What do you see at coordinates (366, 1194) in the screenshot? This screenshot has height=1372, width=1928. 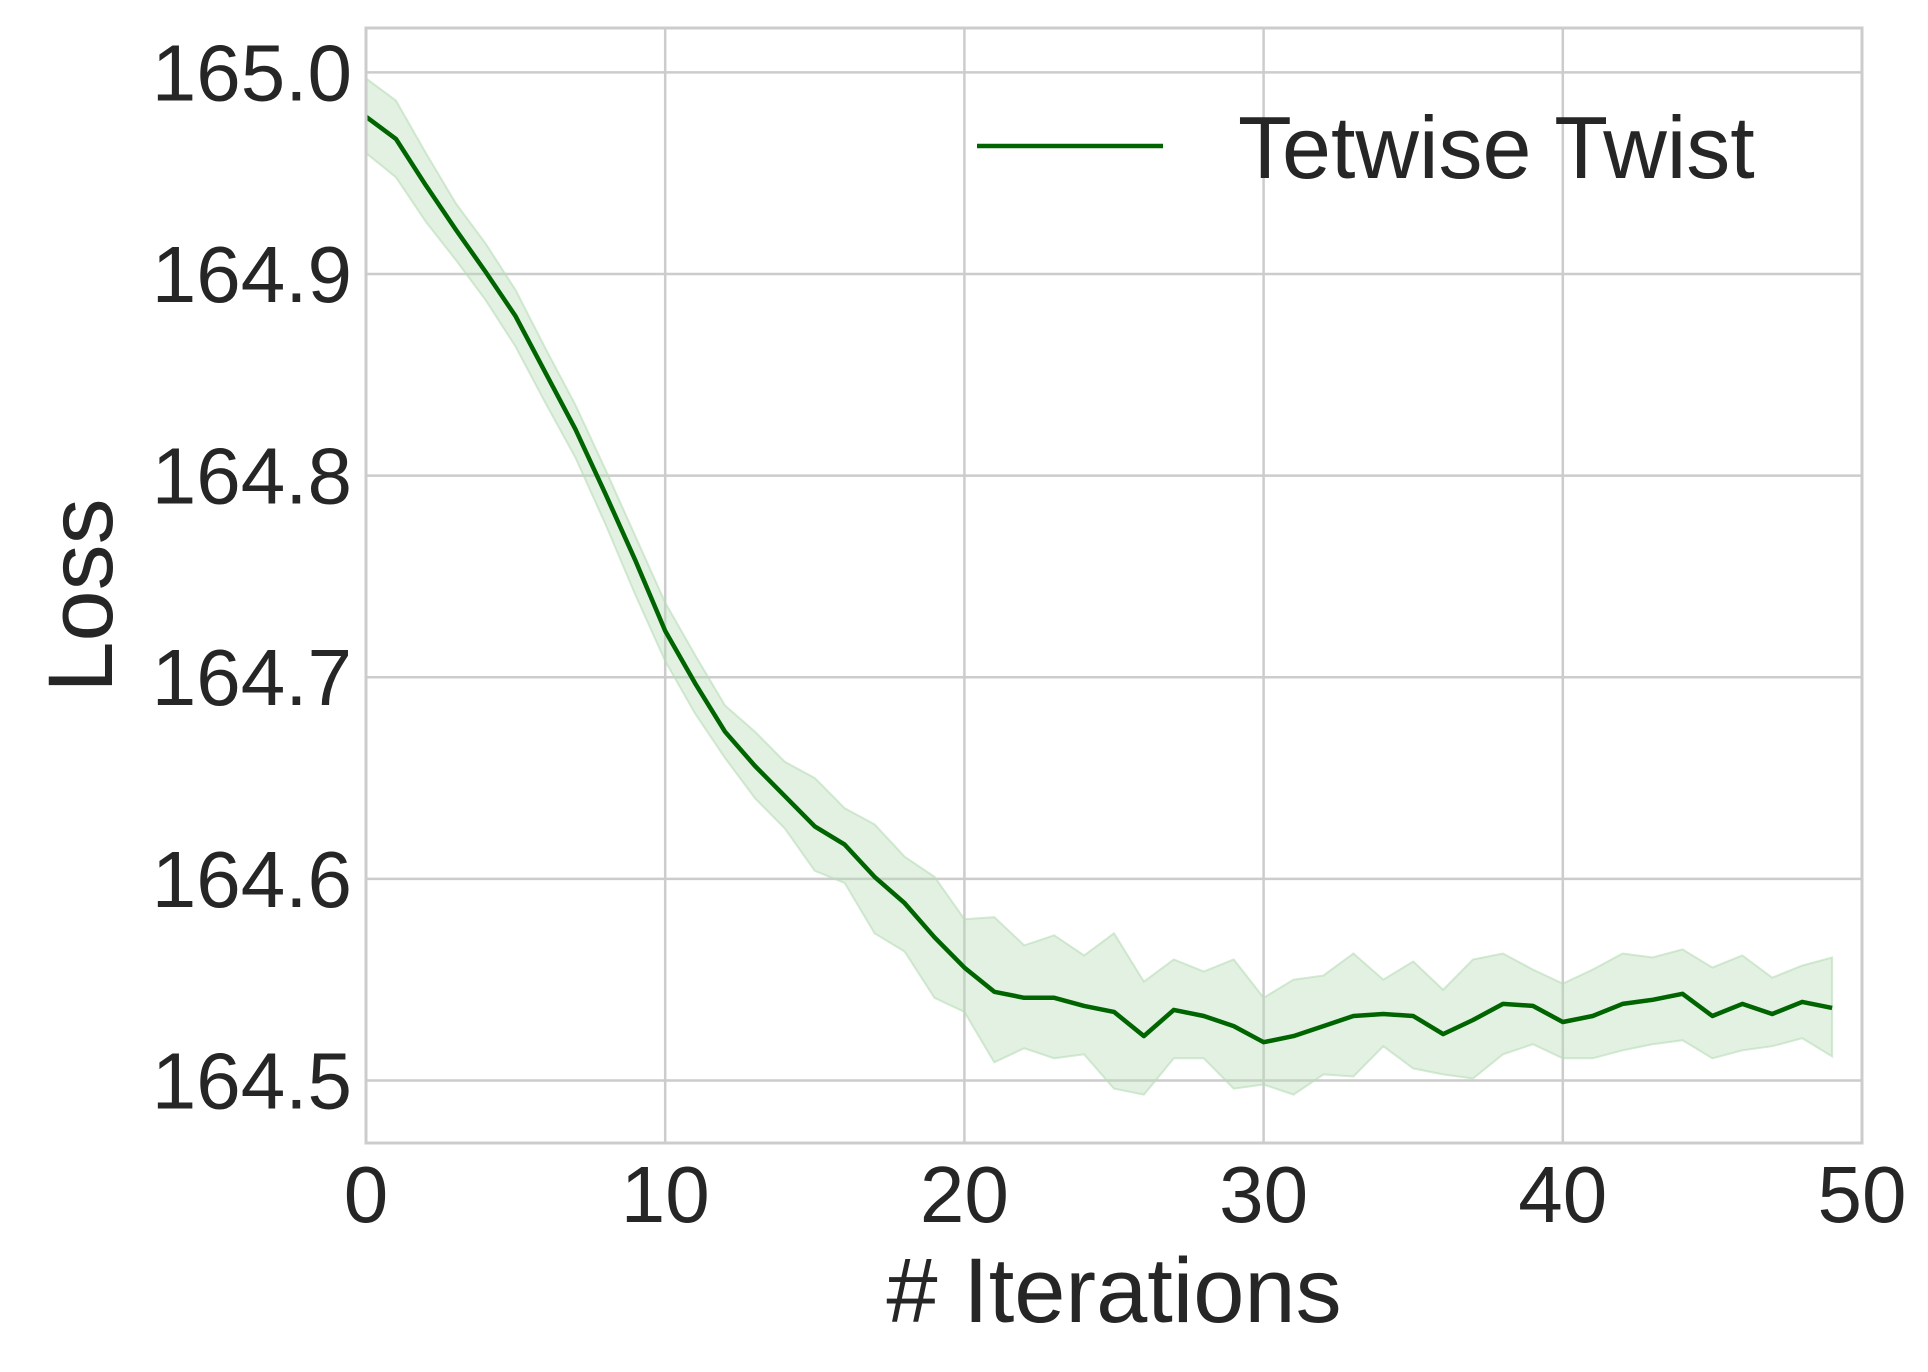 I see `x-tick-label: 0` at bounding box center [366, 1194].